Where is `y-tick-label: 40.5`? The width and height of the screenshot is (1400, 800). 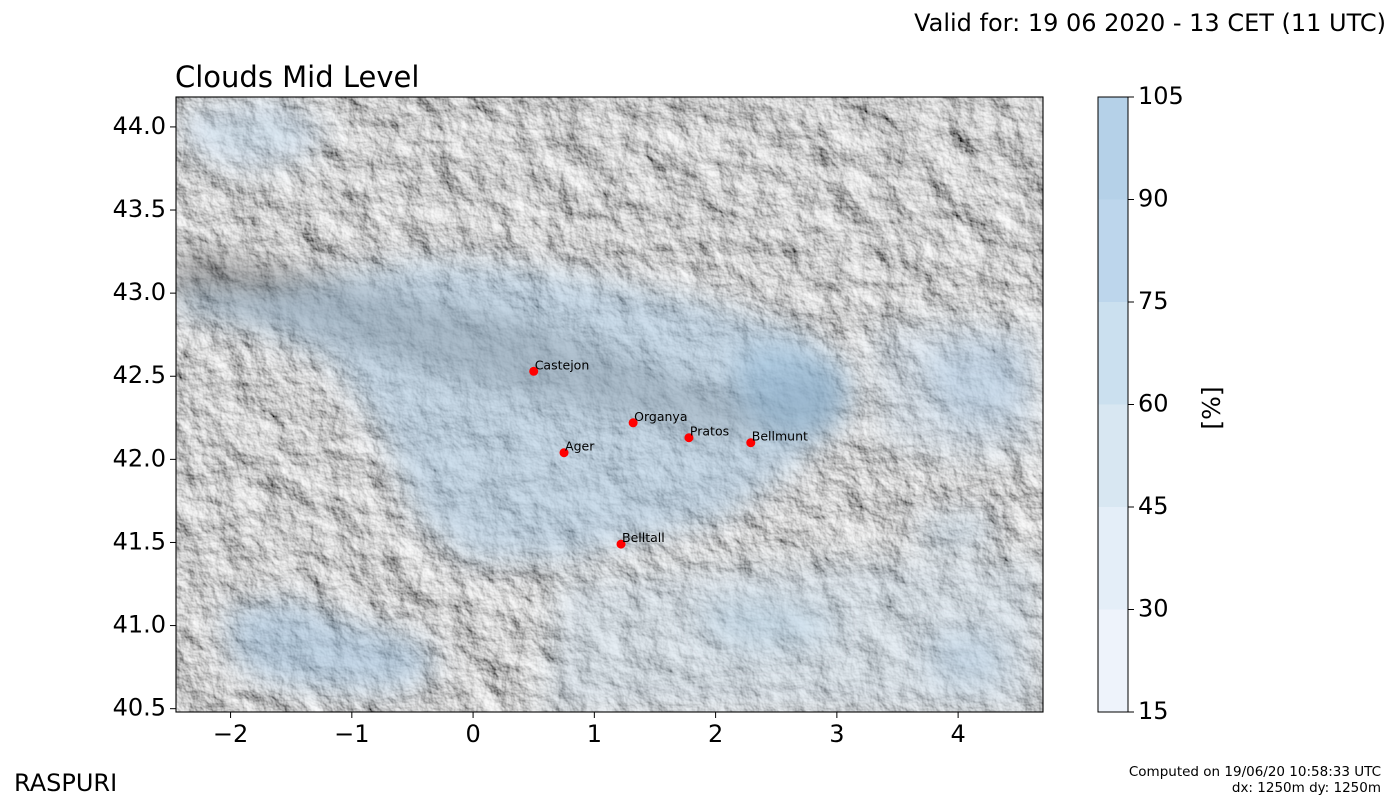 y-tick-label: 40.5 is located at coordinates (139, 708).